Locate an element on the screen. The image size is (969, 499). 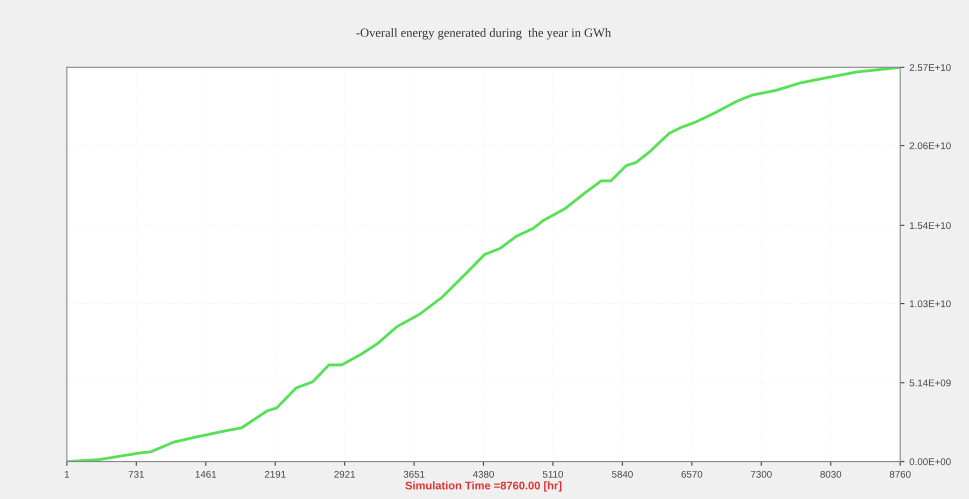
y-tick-label: 2.06E+10 is located at coordinates (930, 146).